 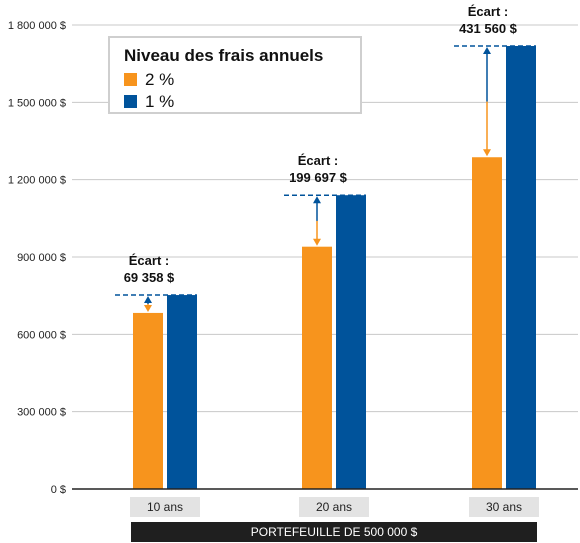 I want to click on y-tick-label: 1 800 000 $, so click(x=37, y=26).